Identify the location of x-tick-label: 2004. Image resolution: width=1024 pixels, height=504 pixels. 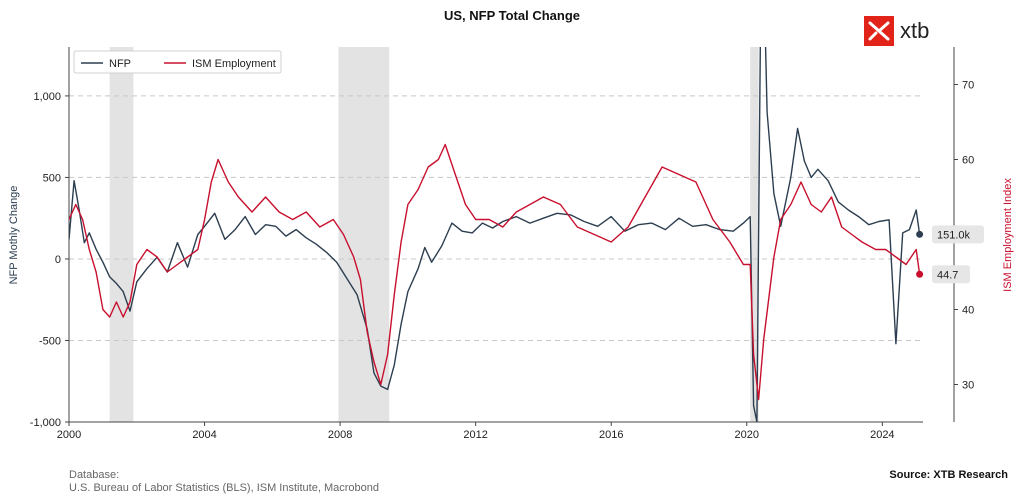
(204, 435).